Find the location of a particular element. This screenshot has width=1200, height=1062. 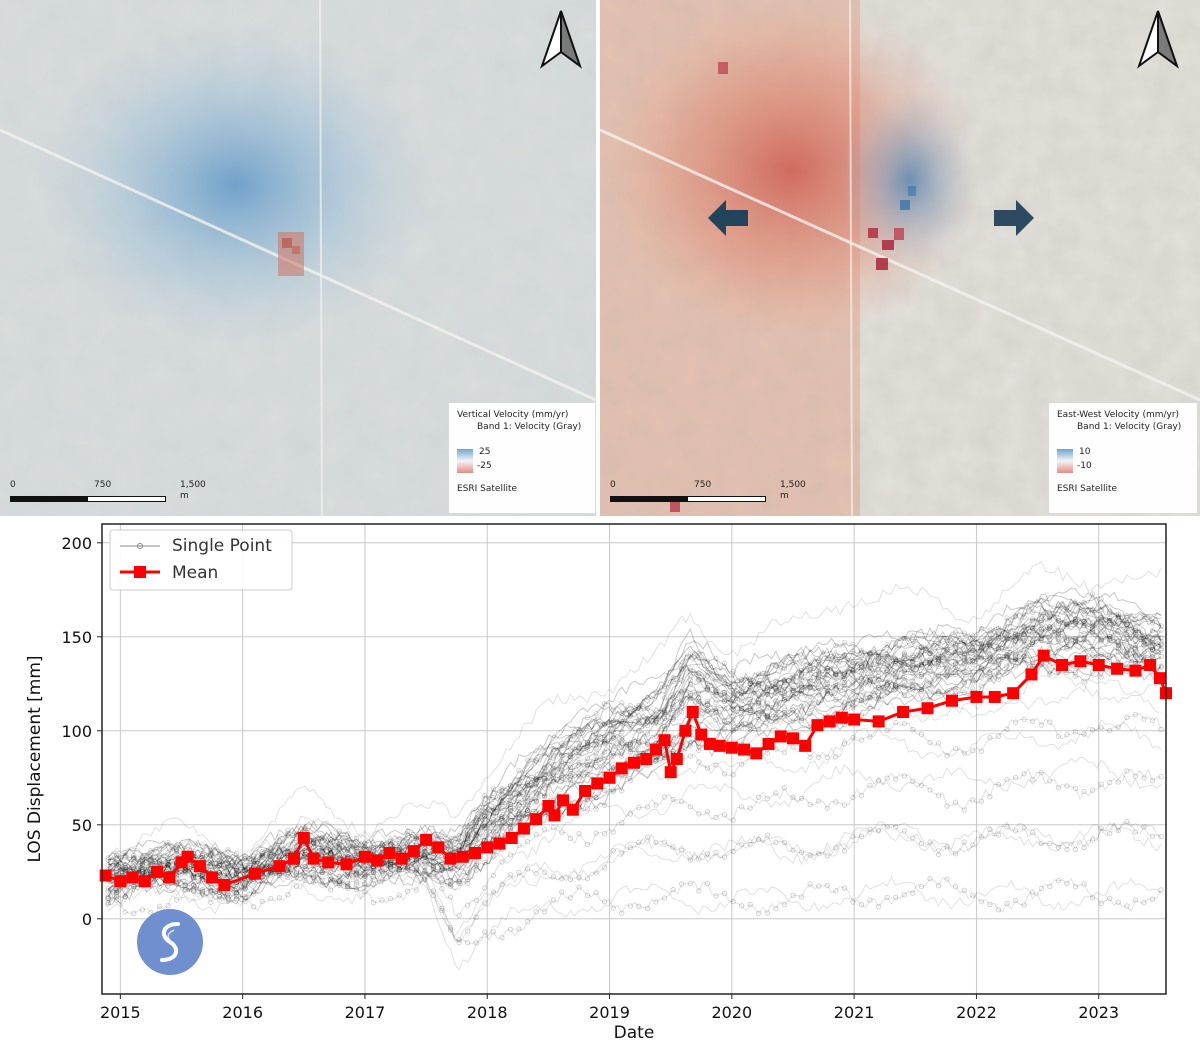

scale-label-0: 0 is located at coordinates (13, 485).